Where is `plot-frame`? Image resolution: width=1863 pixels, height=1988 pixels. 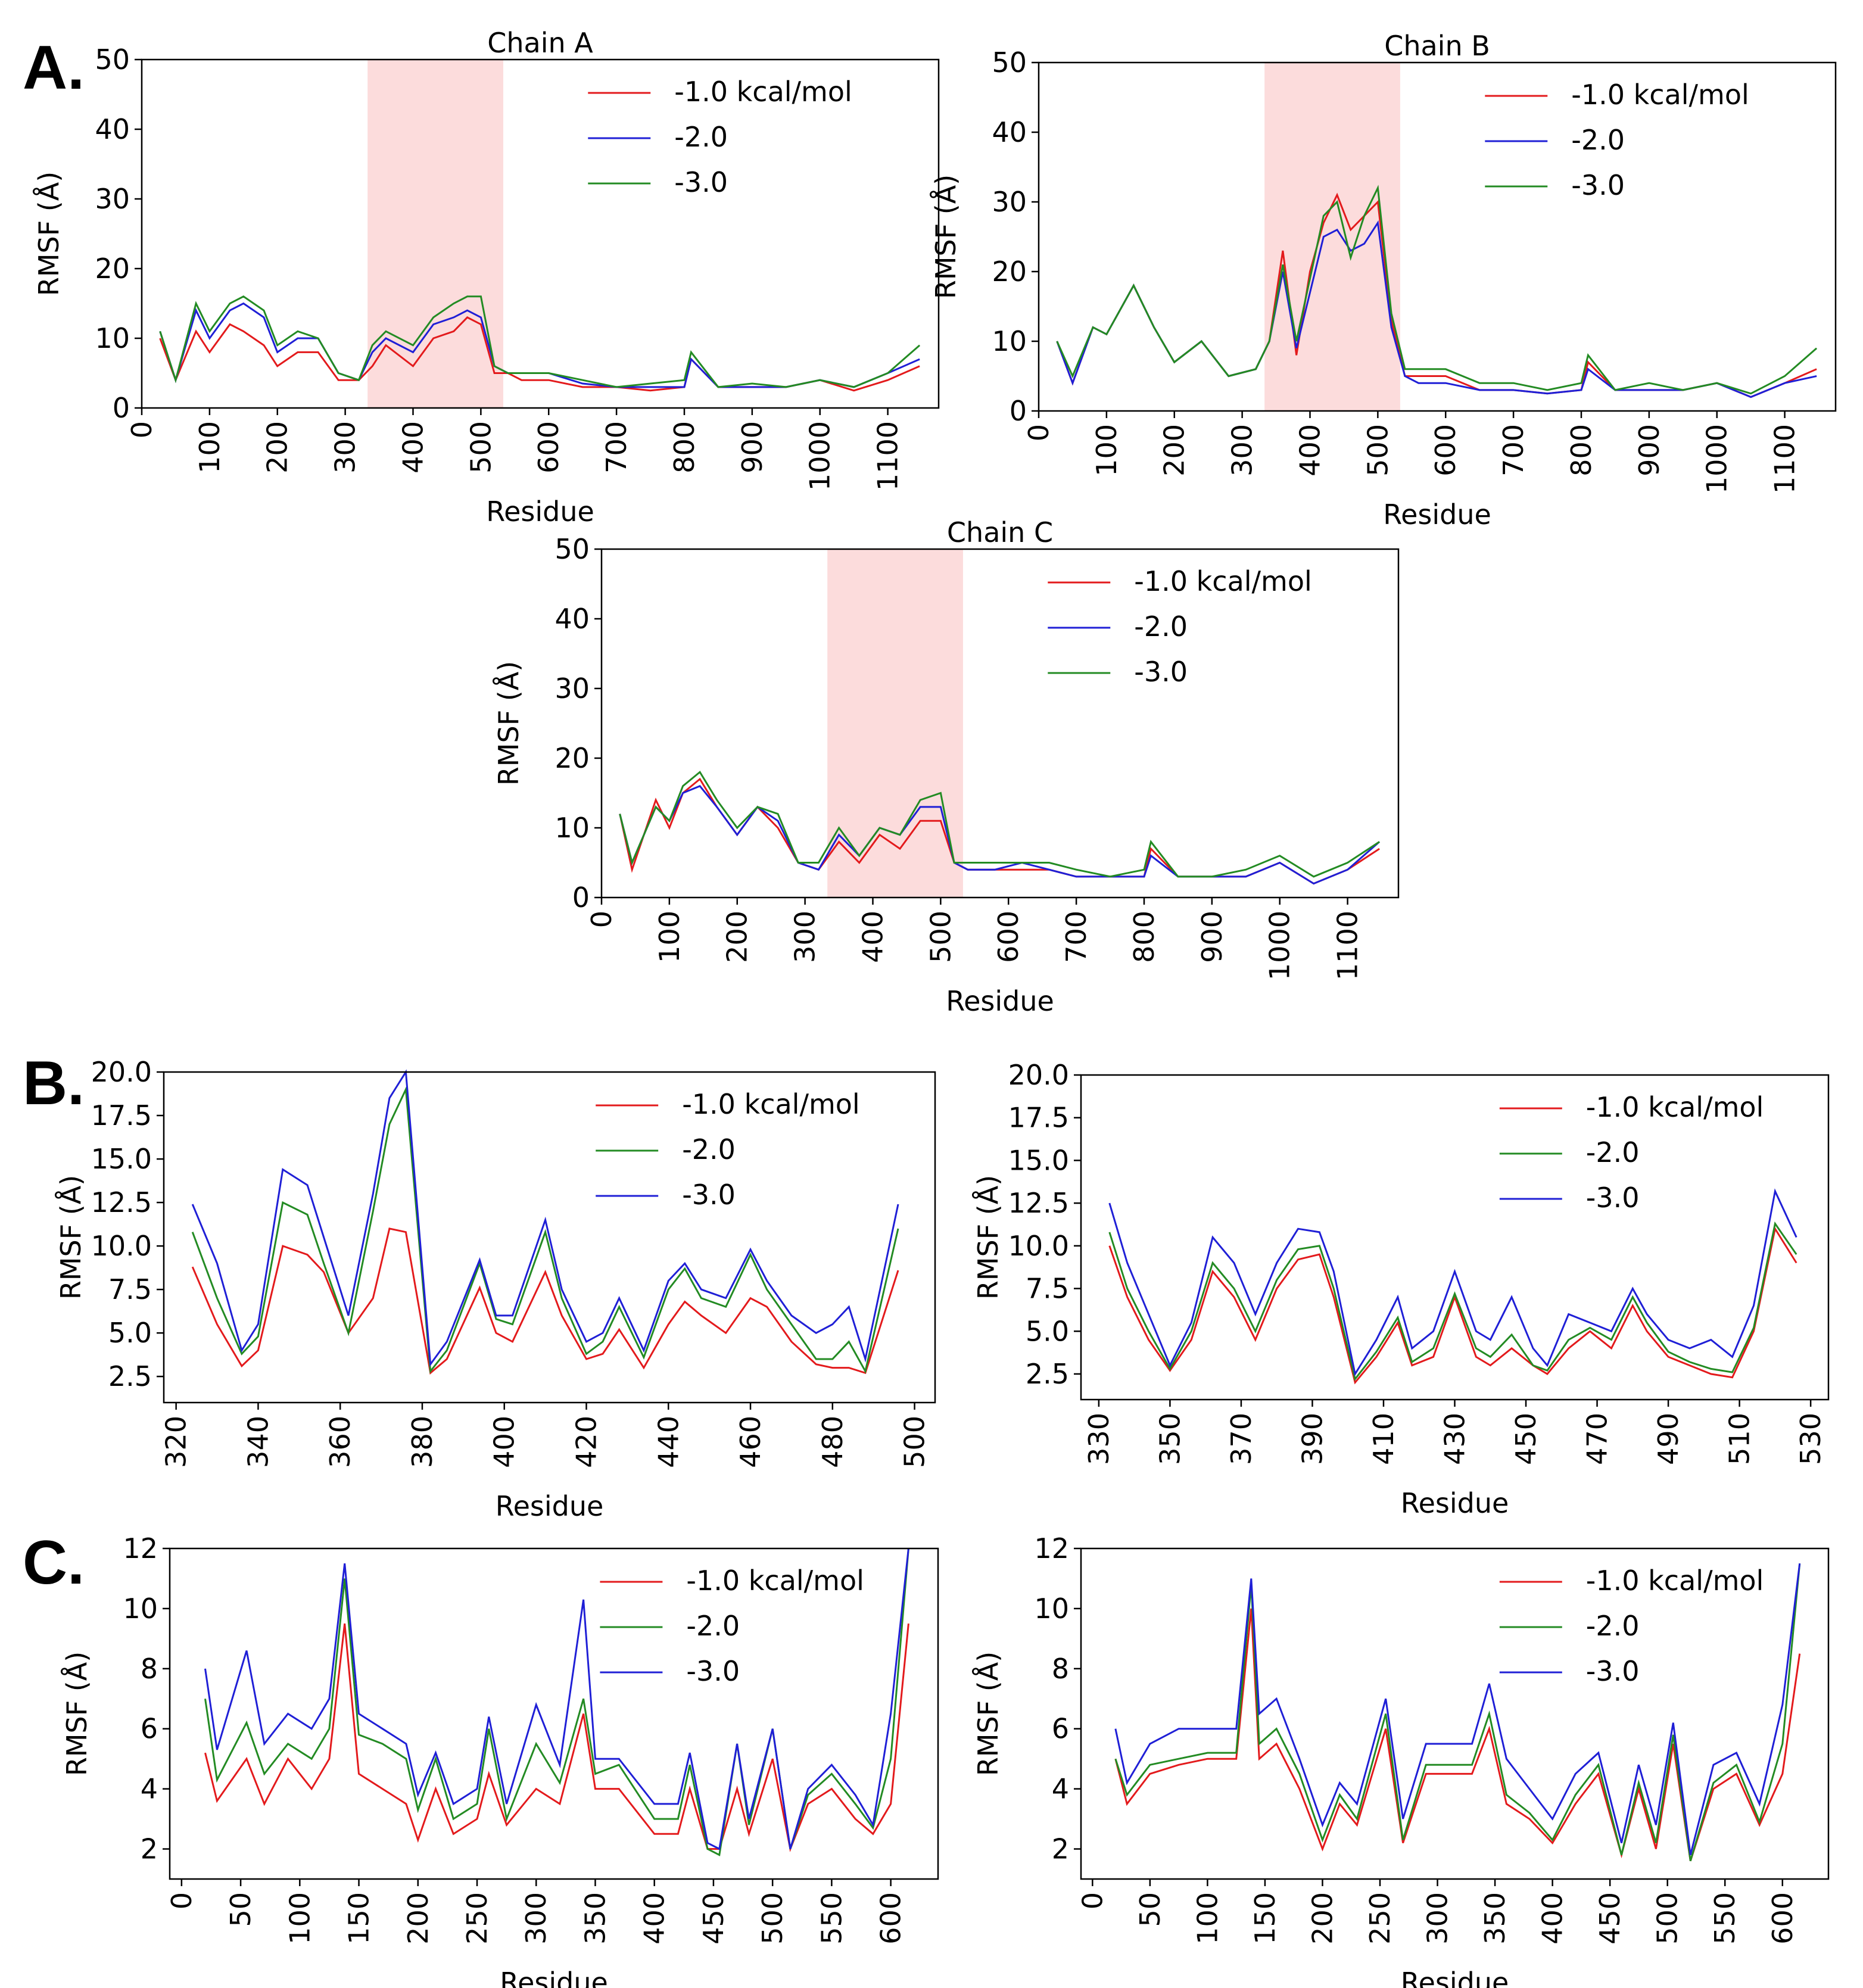
plot-frame is located at coordinates (1000, 723).